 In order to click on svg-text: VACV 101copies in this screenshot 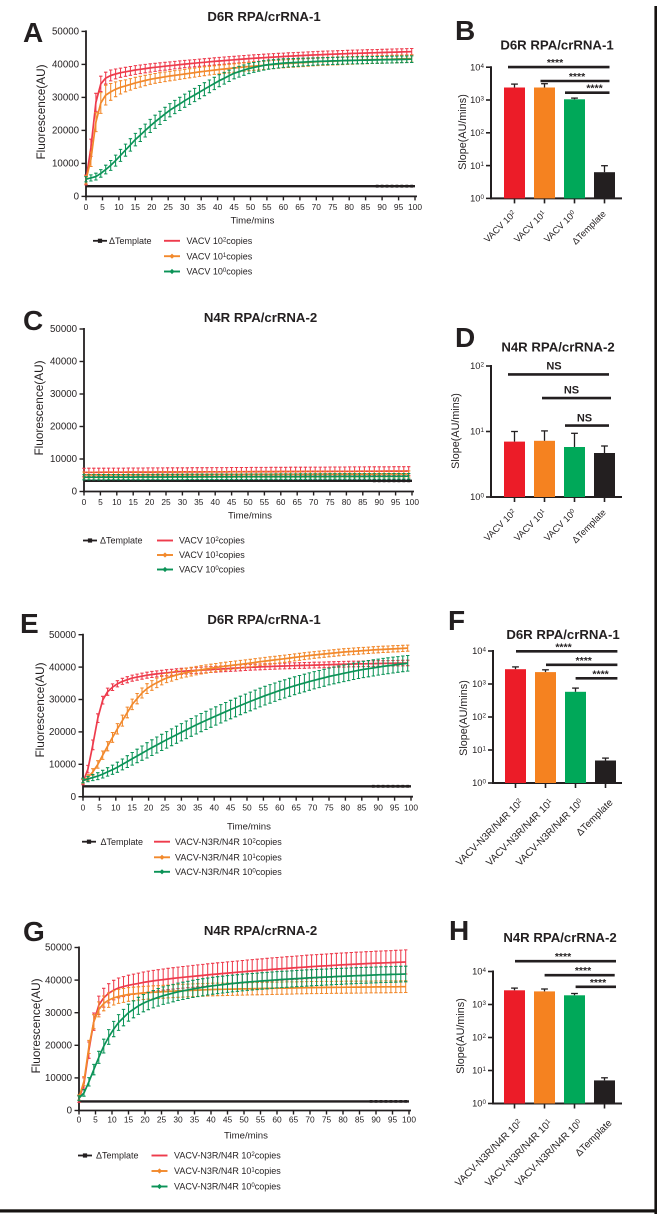, I will do `click(220, 256)`.